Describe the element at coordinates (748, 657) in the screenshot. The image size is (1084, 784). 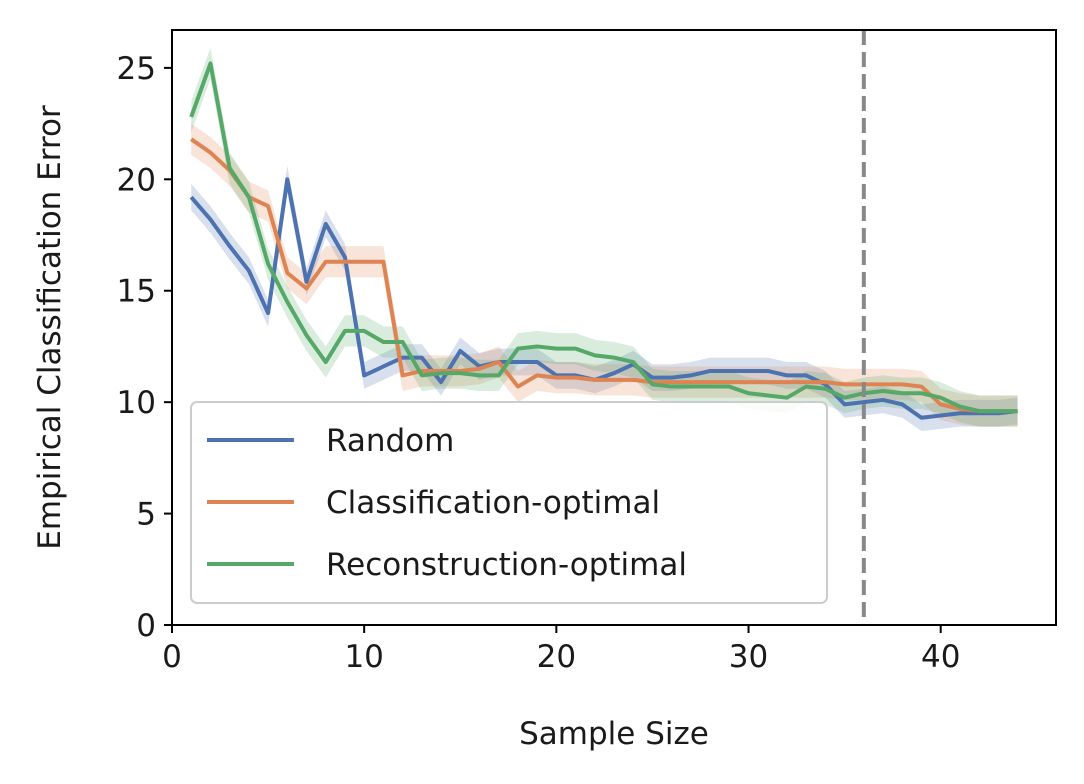
I see `x-tick-label: 30` at that location.